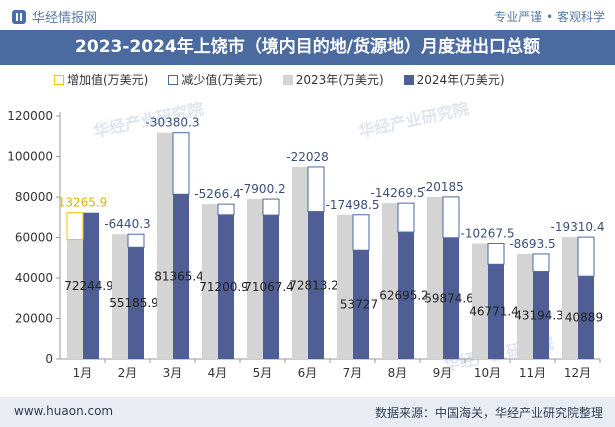 The height and width of the screenshot is (427, 615). I want to click on value-label-2024: 81365.4, so click(179, 277).